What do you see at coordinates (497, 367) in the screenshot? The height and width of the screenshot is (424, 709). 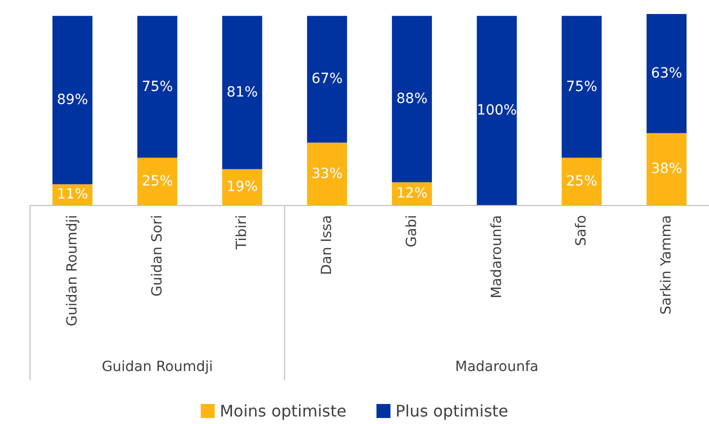 I see `text: Madarounfa` at bounding box center [497, 367].